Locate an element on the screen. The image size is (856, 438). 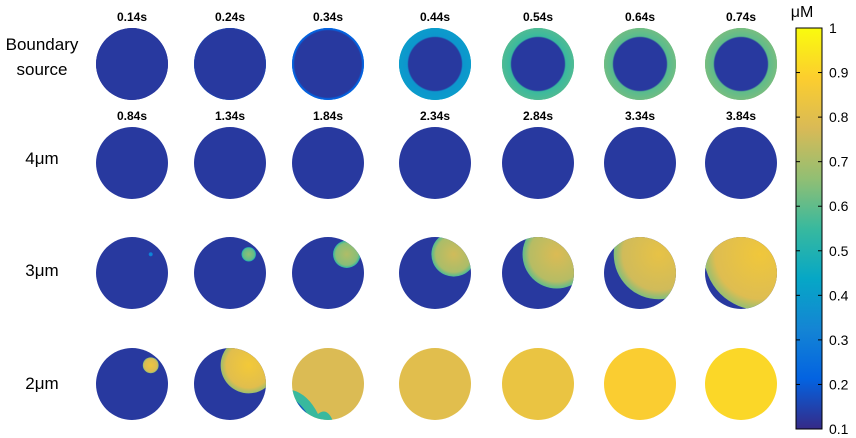
panel-r3-c3 is located at coordinates (435, 384).